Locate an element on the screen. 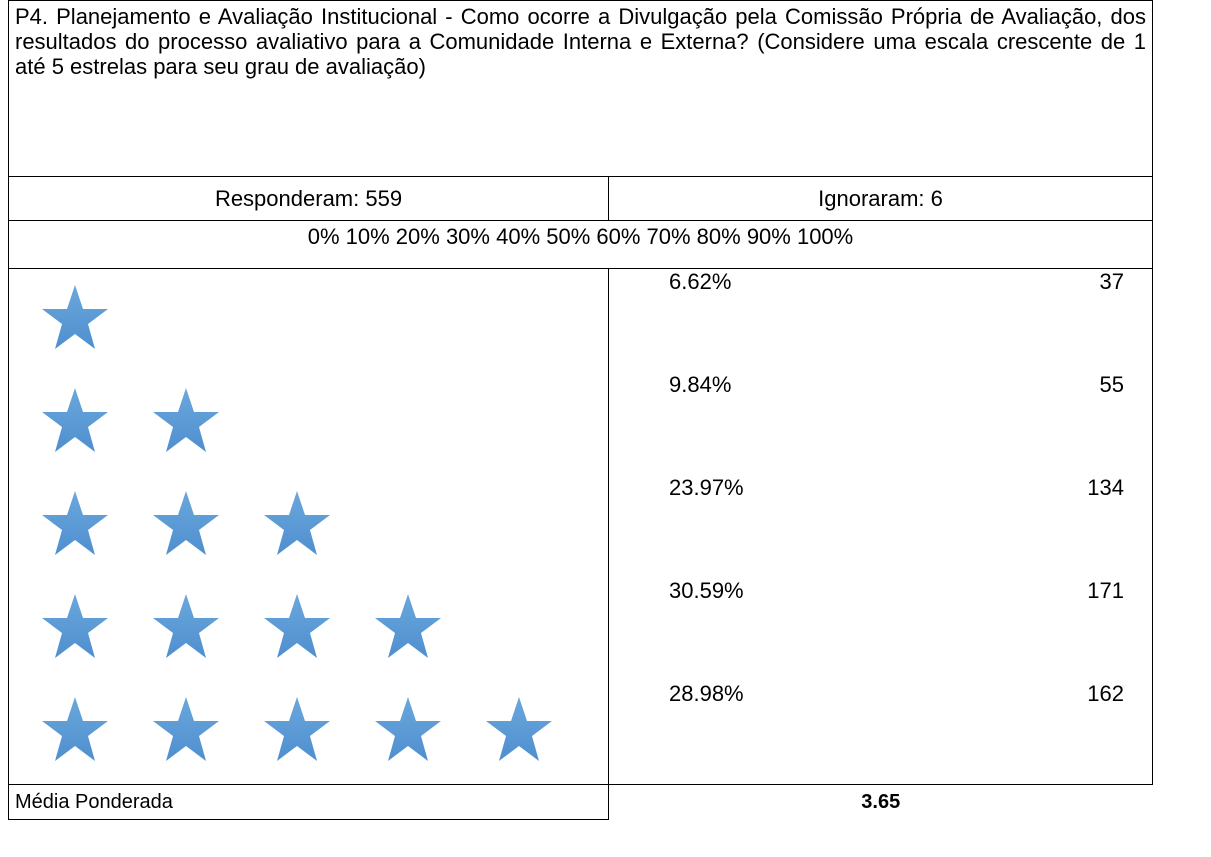 This screenshot has width=1211, height=857. row-count: 37 is located at coordinates (1111, 281).